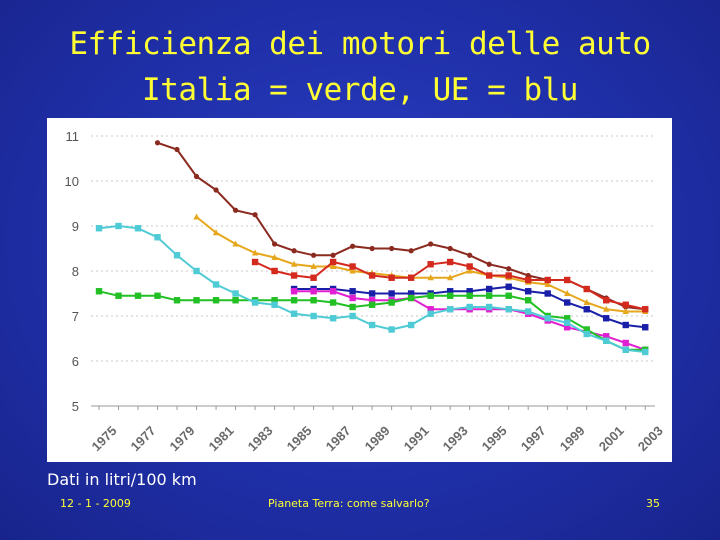 This screenshot has width=720, height=540. What do you see at coordinates (95, 503) in the screenshot?
I see `footer-date: 12 - 1 - 2009` at bounding box center [95, 503].